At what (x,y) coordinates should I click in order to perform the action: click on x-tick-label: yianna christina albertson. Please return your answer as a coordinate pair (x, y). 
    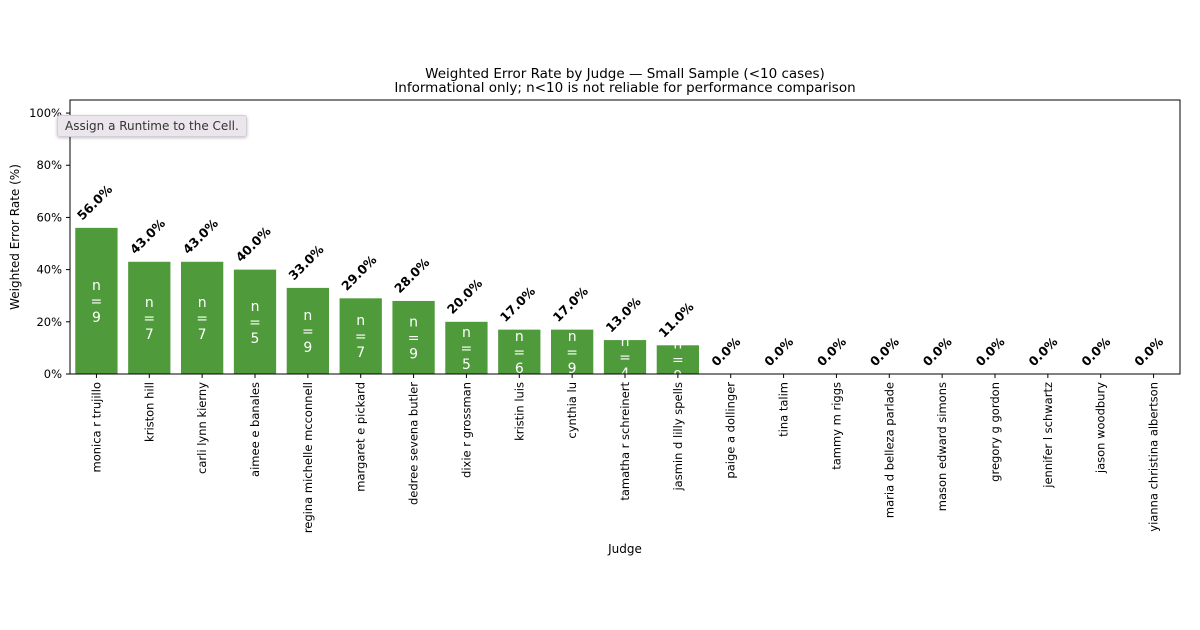
    Looking at the image, I should click on (1154, 457).